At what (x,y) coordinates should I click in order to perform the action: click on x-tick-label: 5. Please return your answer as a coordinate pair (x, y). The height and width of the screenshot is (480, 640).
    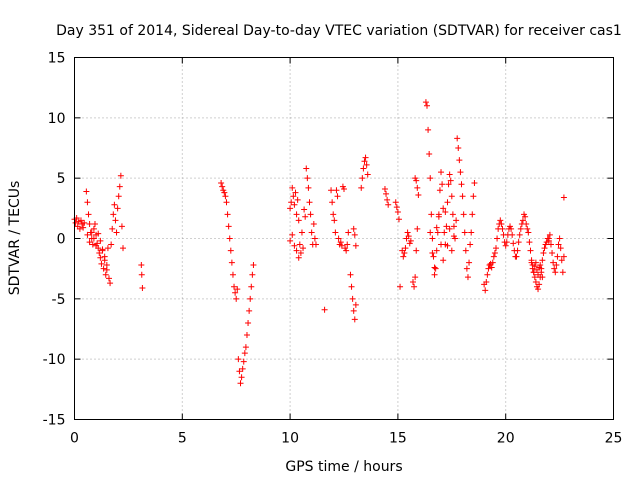
    Looking at the image, I should click on (182, 439).